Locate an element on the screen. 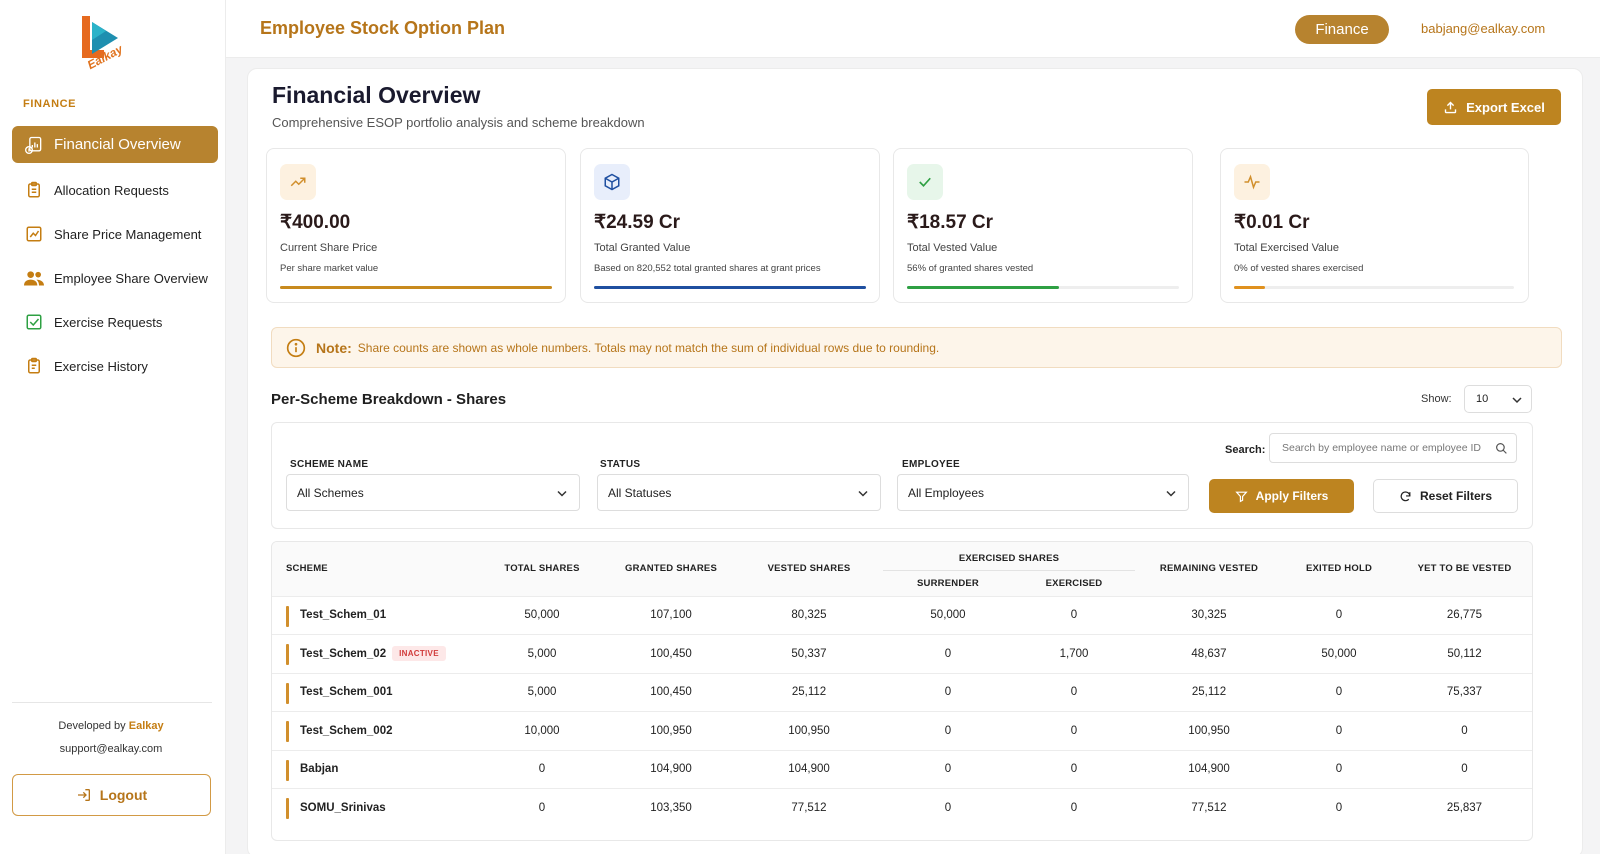  col-header-total-shares: TOTAL SHARES is located at coordinates (542, 569).